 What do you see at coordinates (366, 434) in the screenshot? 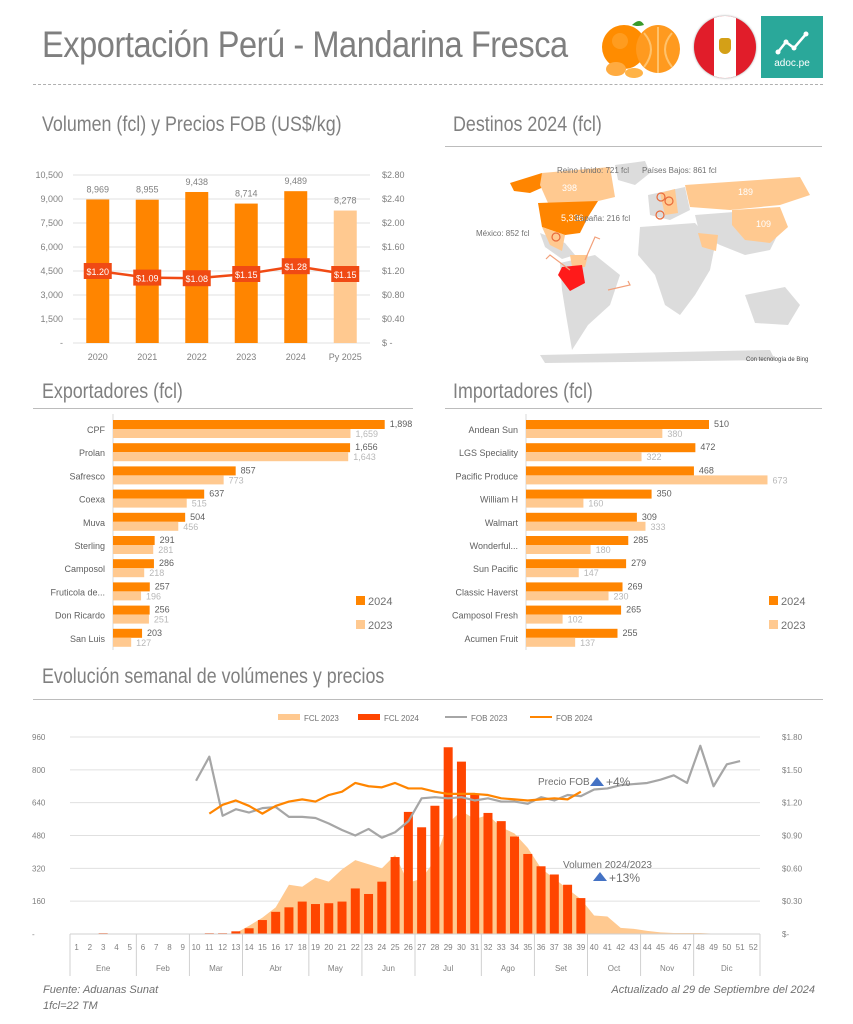
I see `data-label-2023: 1,659` at bounding box center [366, 434].